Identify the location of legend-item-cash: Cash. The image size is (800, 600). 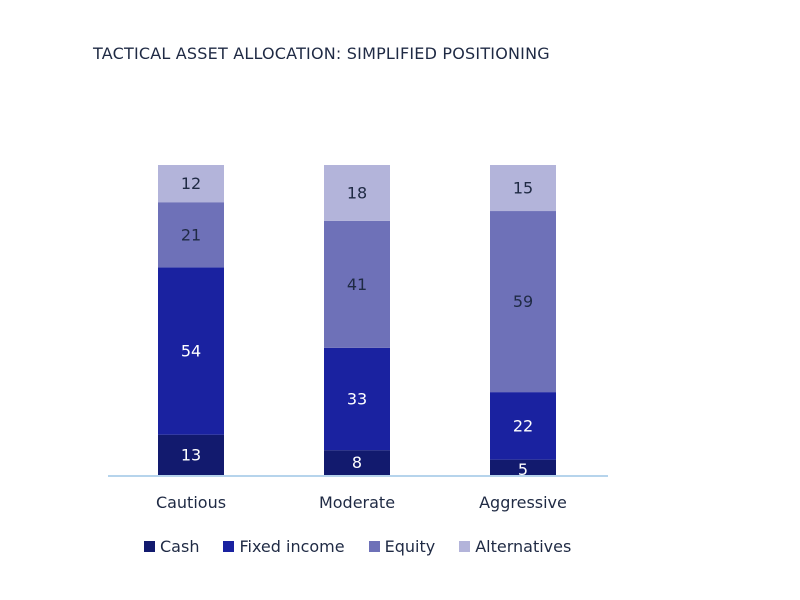
(171, 546).